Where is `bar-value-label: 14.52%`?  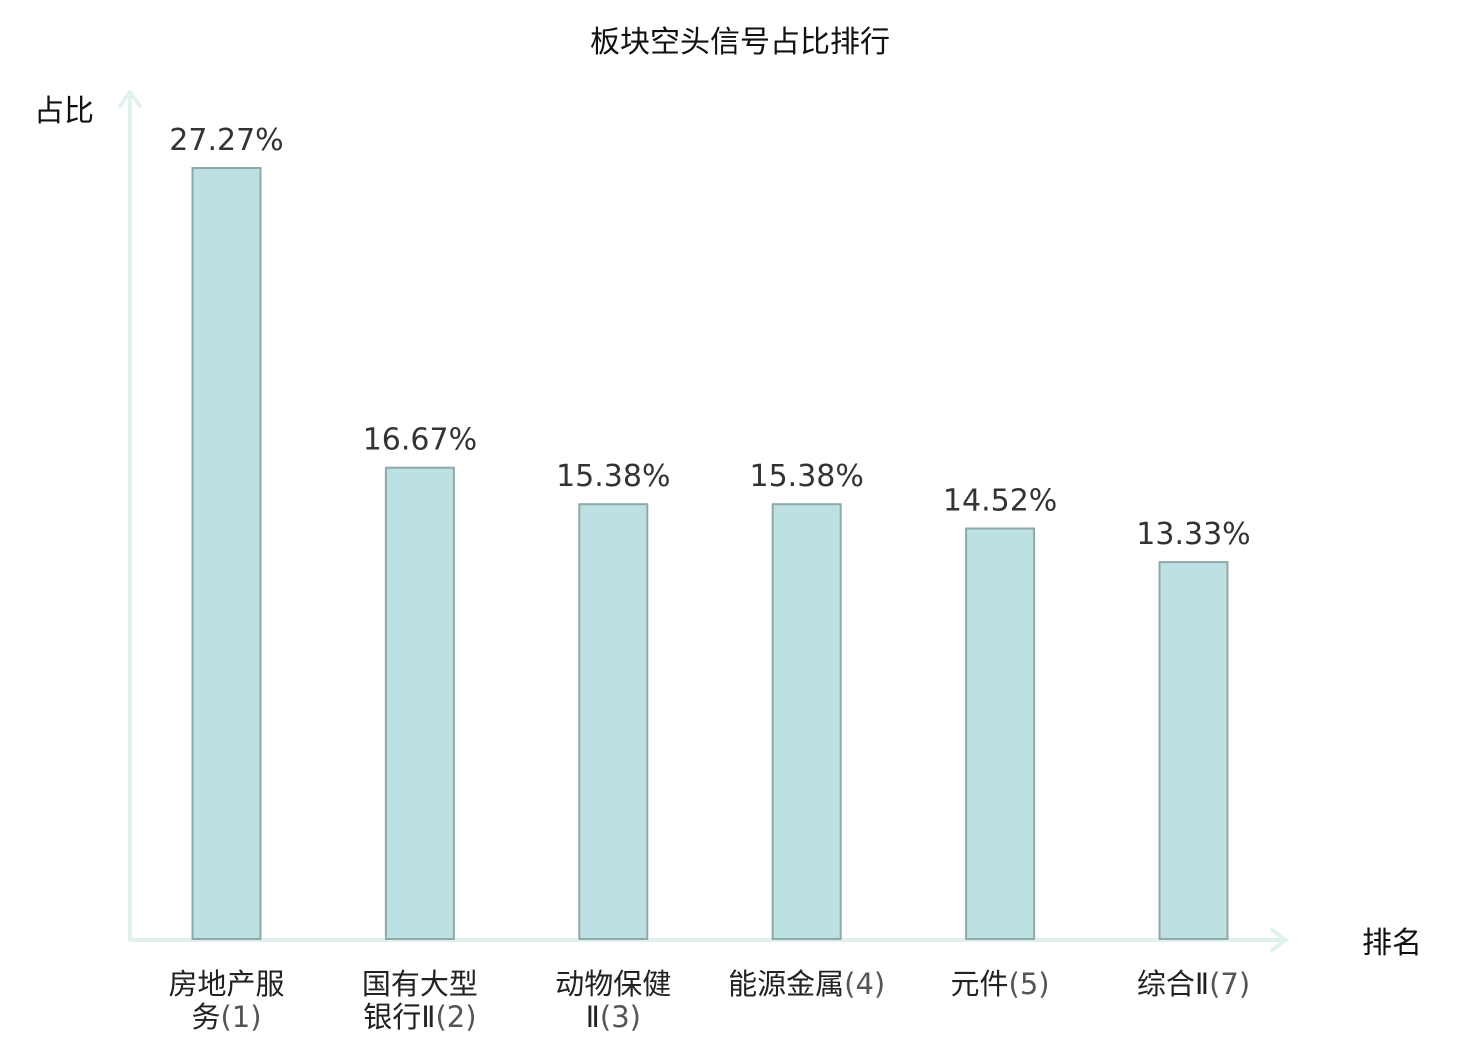
bar-value-label: 14.52% is located at coordinates (1000, 501).